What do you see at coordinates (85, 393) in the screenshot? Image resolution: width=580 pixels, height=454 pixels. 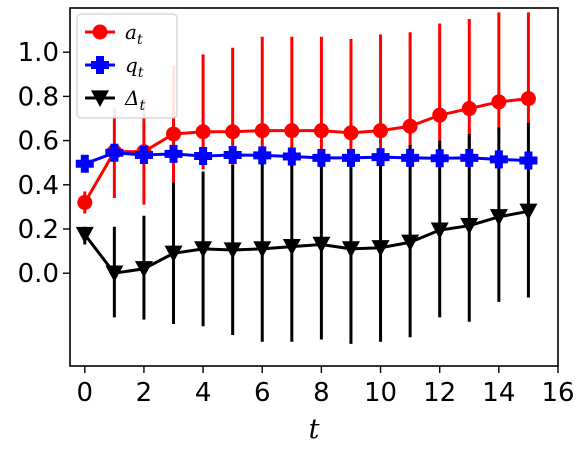 I see `x-tick-label: 0` at bounding box center [85, 393].